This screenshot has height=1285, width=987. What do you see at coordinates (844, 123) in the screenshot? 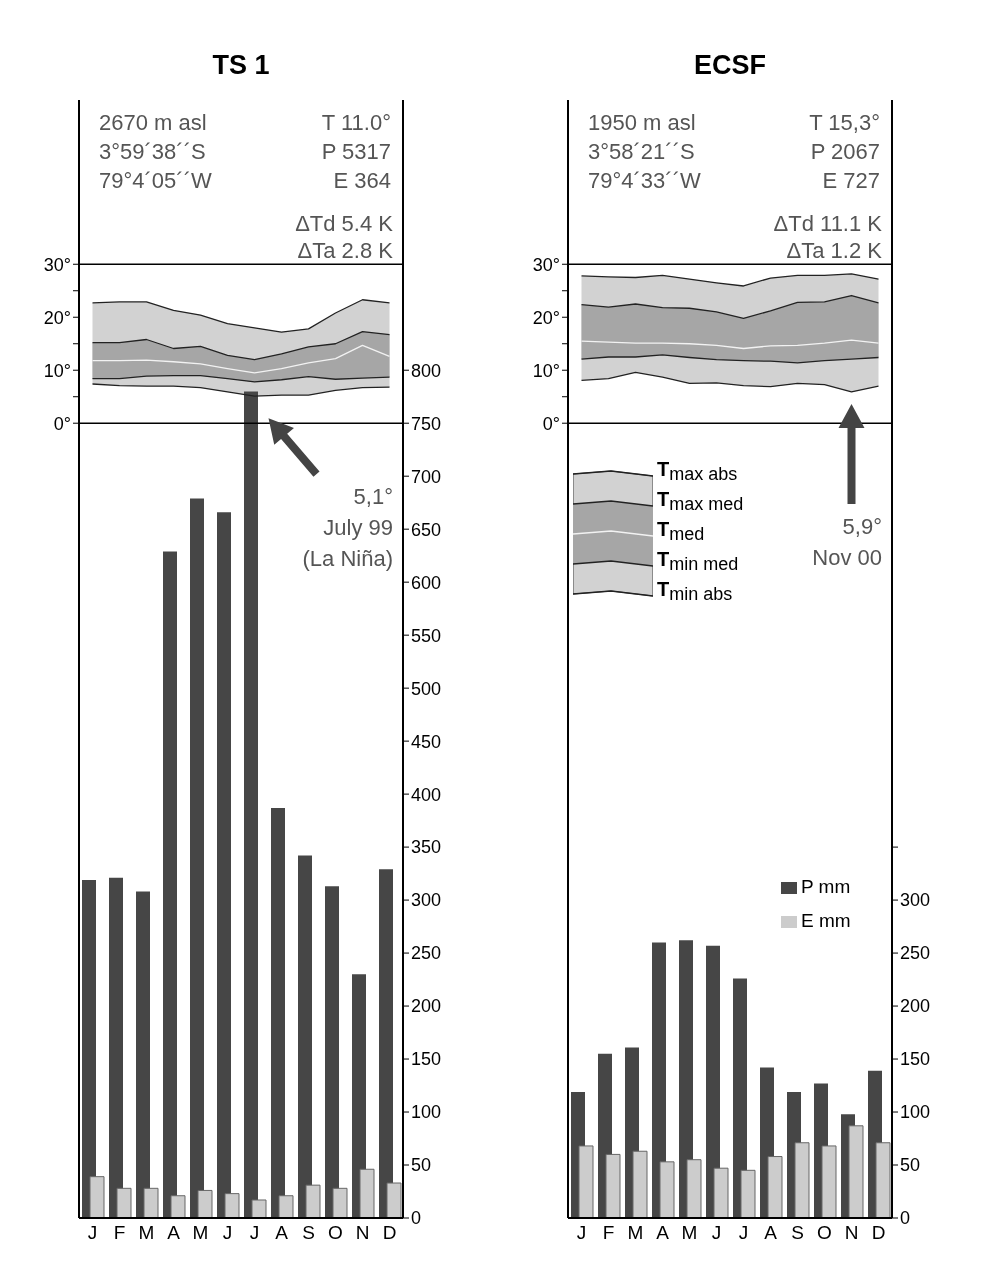
I see `annotation: T 15,3°` at bounding box center [844, 123].